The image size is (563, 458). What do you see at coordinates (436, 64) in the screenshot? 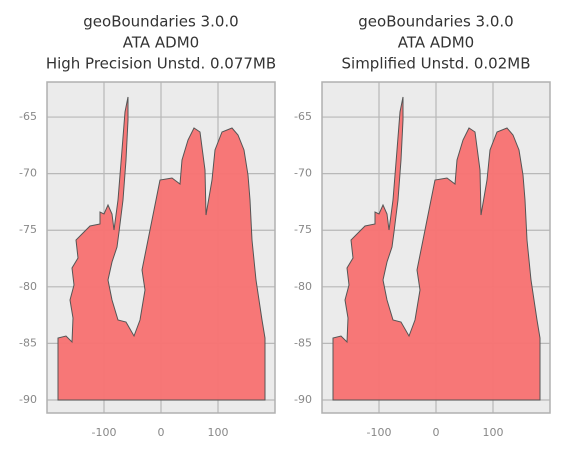
I see `chart-title: Simplified Unstd. 0.02MB` at bounding box center [436, 64].